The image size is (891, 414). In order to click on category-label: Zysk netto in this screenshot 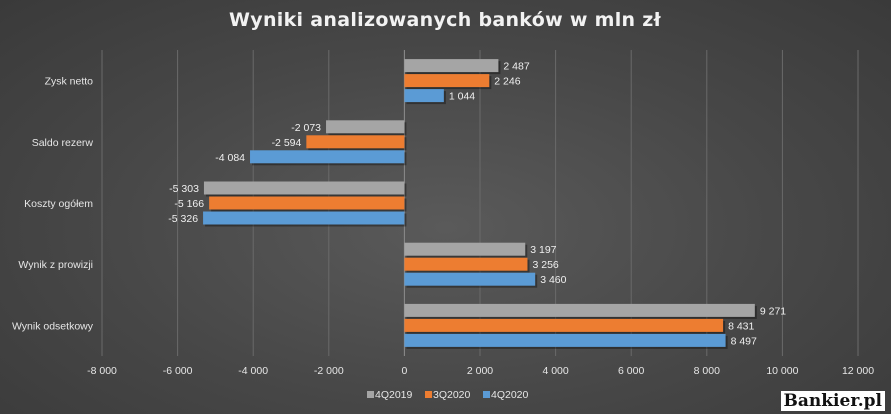, I will do `click(69, 82)`.